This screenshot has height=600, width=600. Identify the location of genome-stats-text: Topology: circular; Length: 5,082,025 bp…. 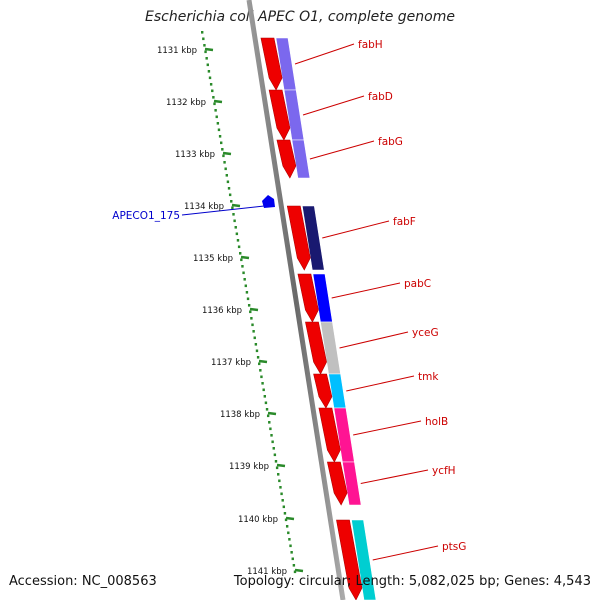
(412, 581).